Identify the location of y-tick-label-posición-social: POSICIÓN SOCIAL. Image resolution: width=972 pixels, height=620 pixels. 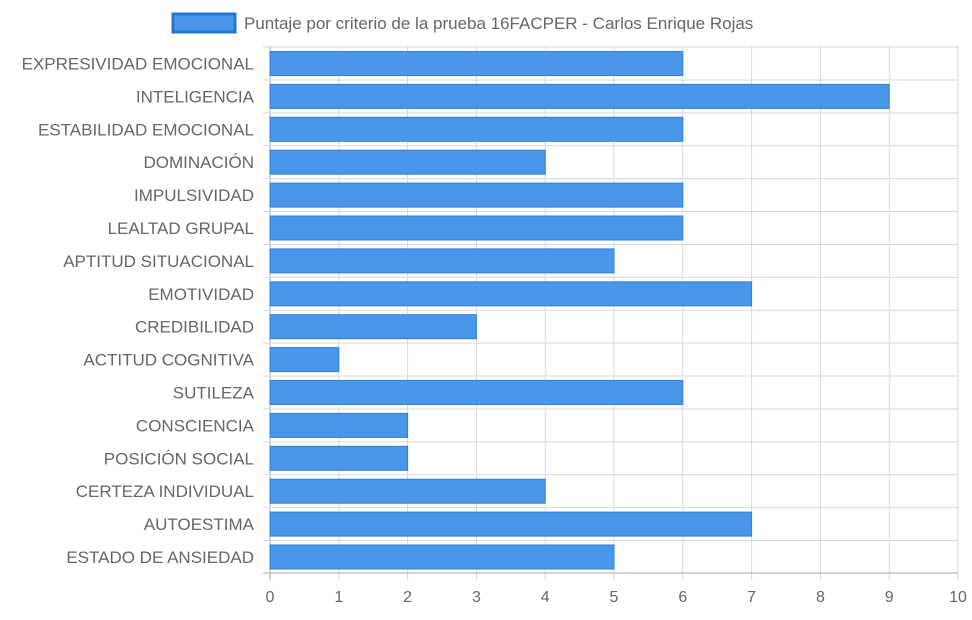
(179, 458).